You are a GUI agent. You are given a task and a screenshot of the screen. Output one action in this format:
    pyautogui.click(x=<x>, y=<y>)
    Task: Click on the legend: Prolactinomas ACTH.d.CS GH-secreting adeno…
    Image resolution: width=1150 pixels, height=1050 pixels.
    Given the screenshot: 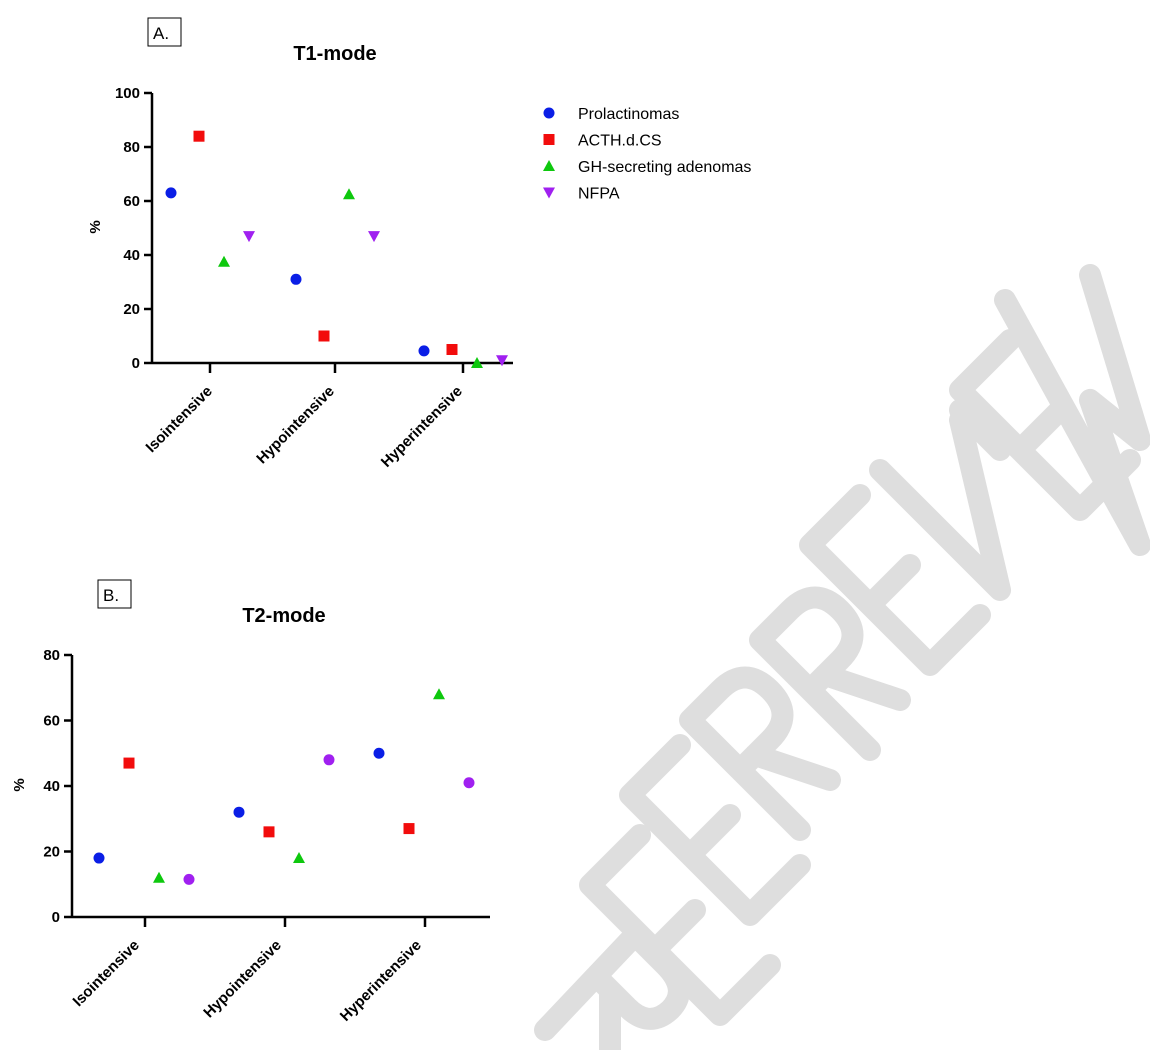 What is the action you would take?
    pyautogui.click(x=647, y=154)
    